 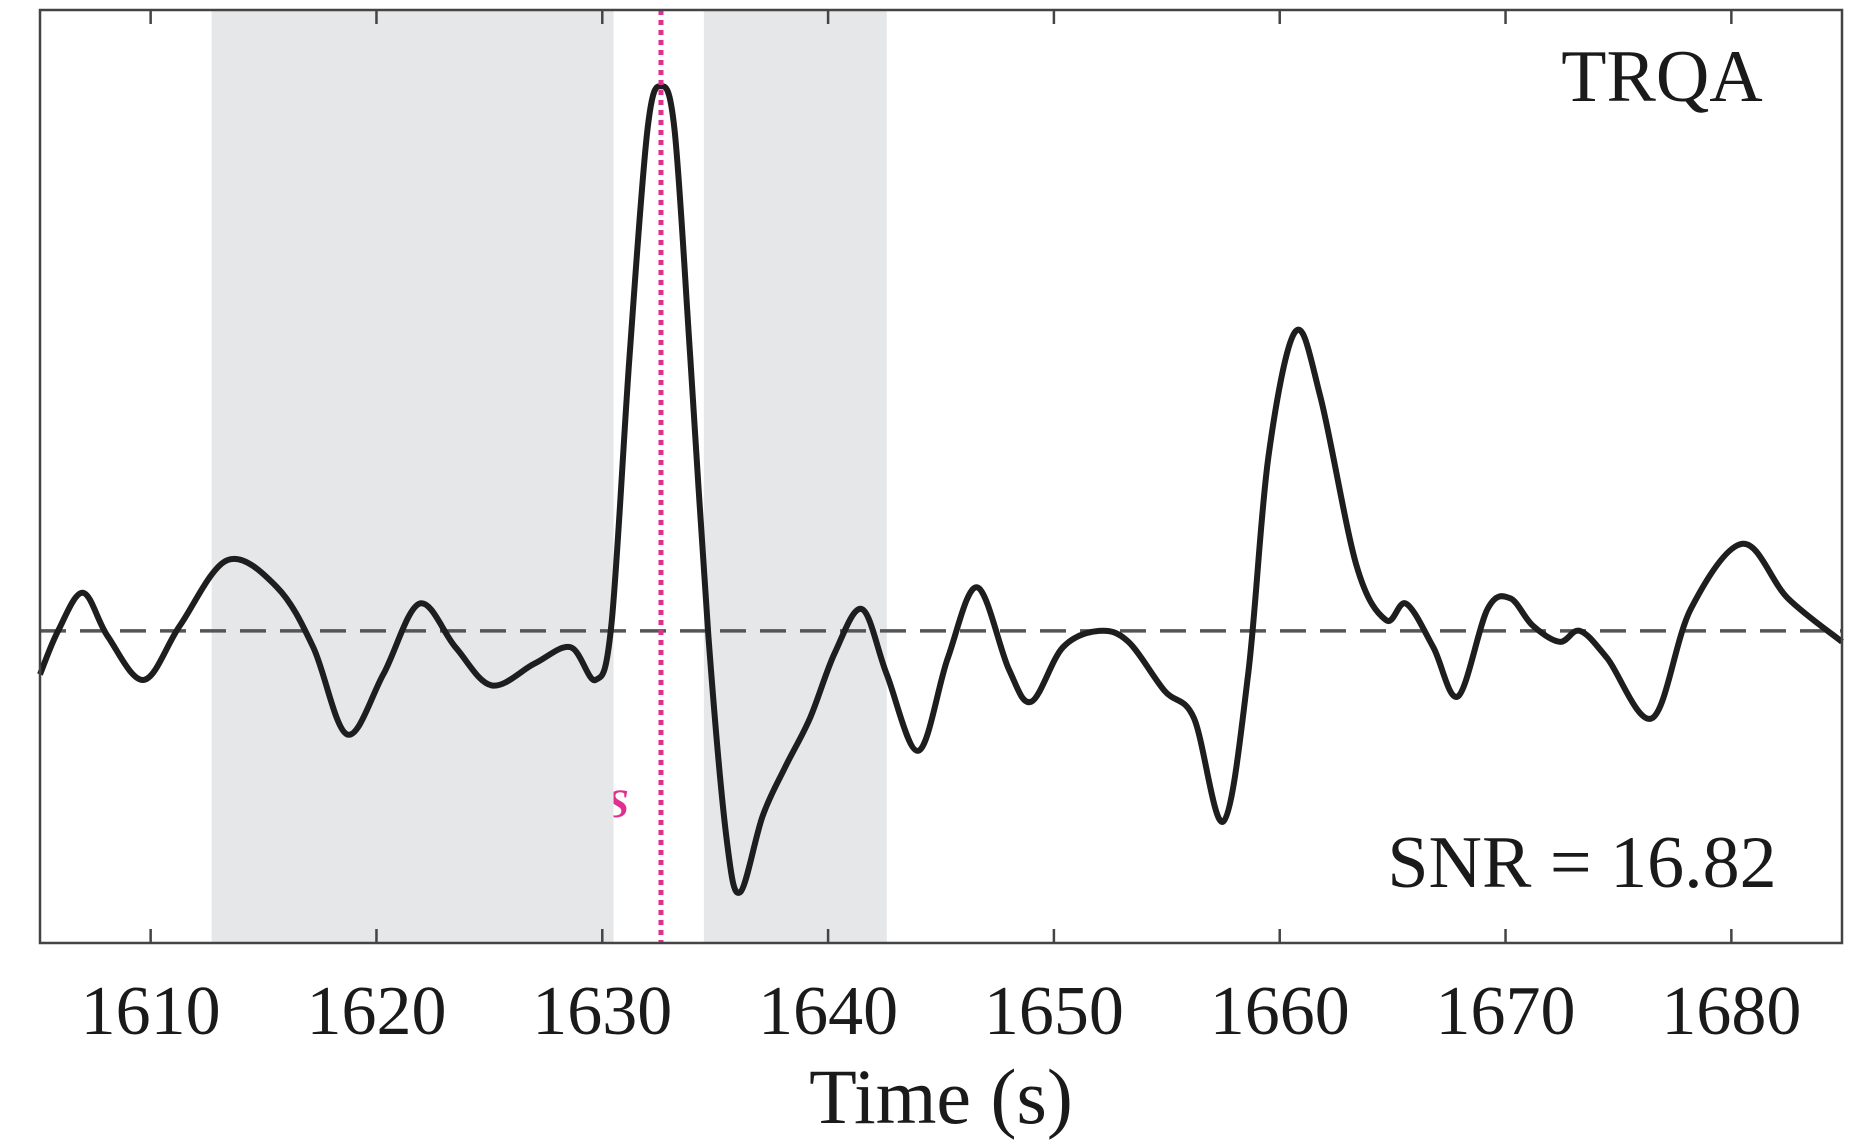 What do you see at coordinates (151, 1011) in the screenshot?
I see `x-tick-label: 1610` at bounding box center [151, 1011].